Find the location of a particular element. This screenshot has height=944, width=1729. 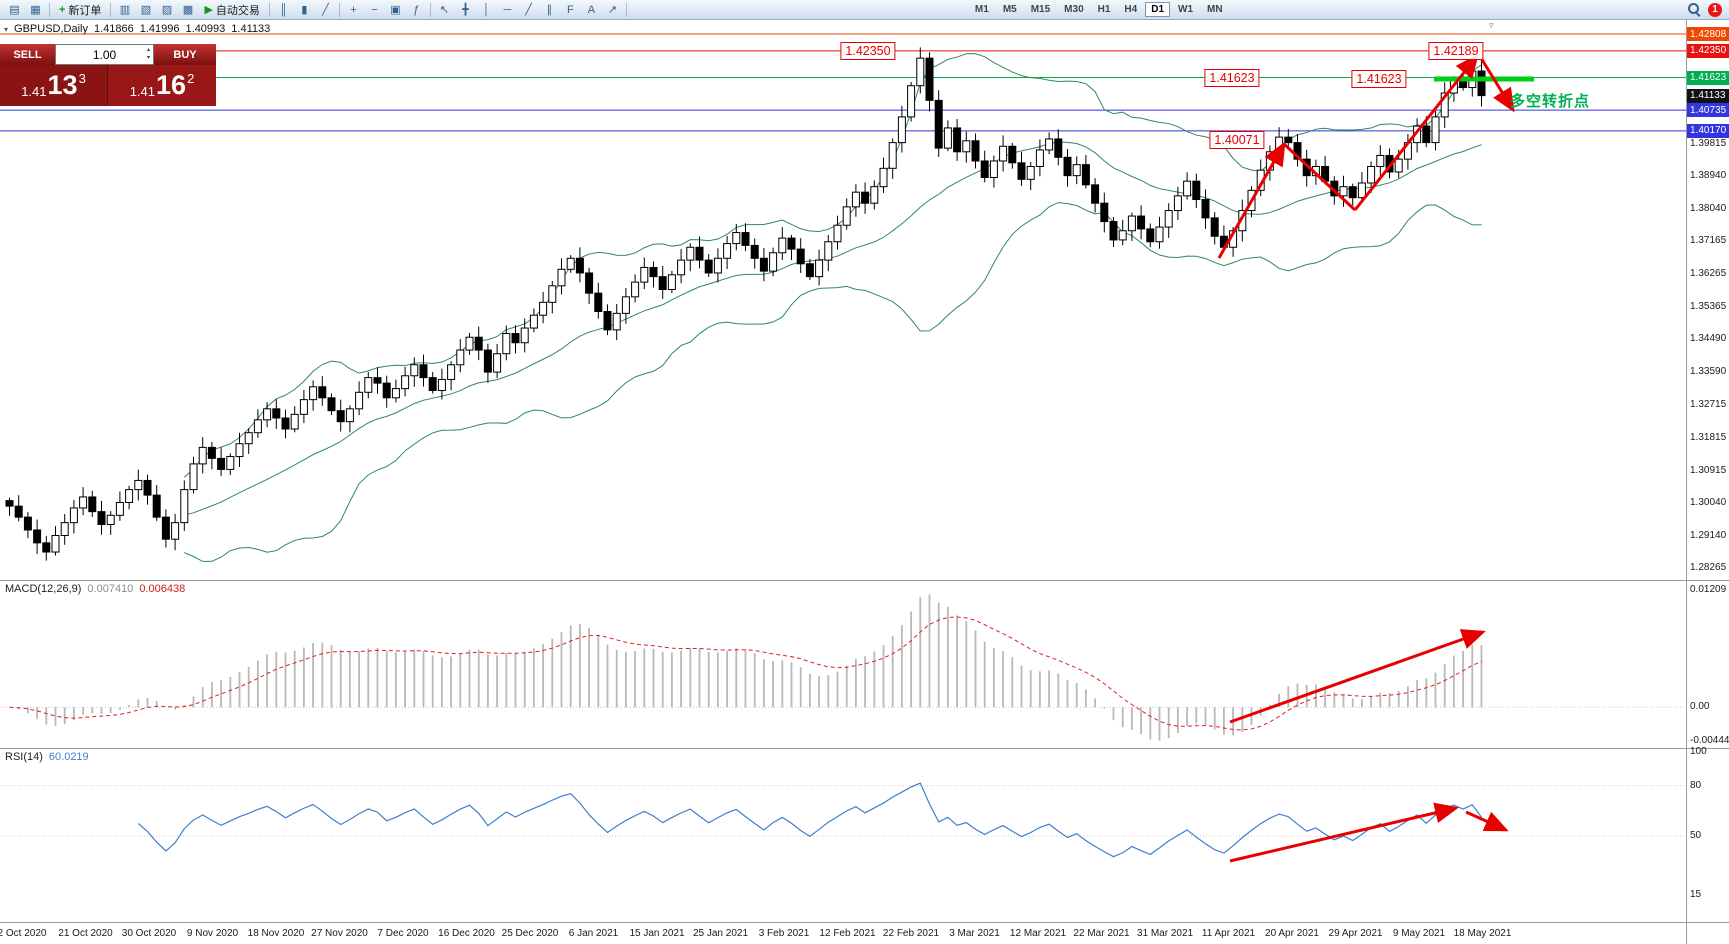

volume-input is located at coordinates (104, 54).